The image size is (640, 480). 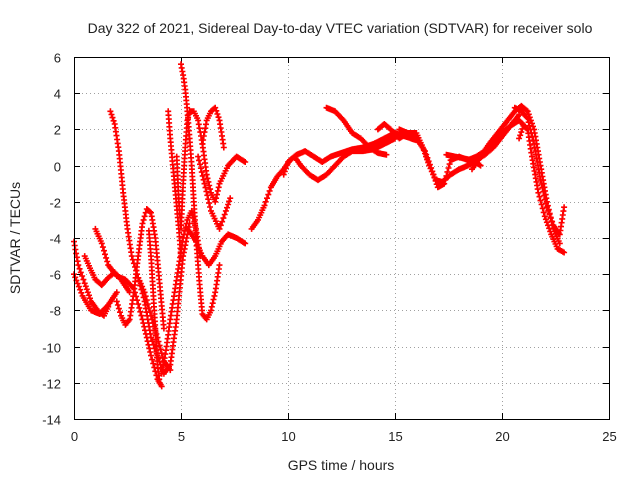 What do you see at coordinates (502, 436) in the screenshot?
I see `x-tick-label: 20` at bounding box center [502, 436].